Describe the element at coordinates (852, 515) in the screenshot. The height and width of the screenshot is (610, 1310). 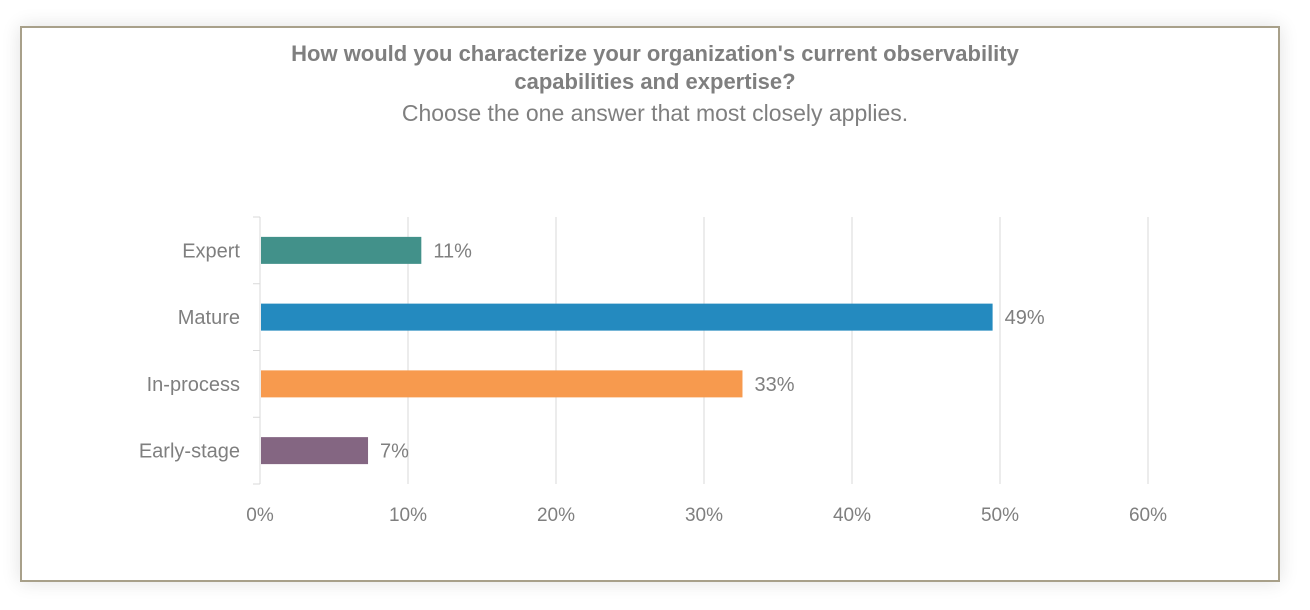
I see `x-tick-label: 40%` at that location.